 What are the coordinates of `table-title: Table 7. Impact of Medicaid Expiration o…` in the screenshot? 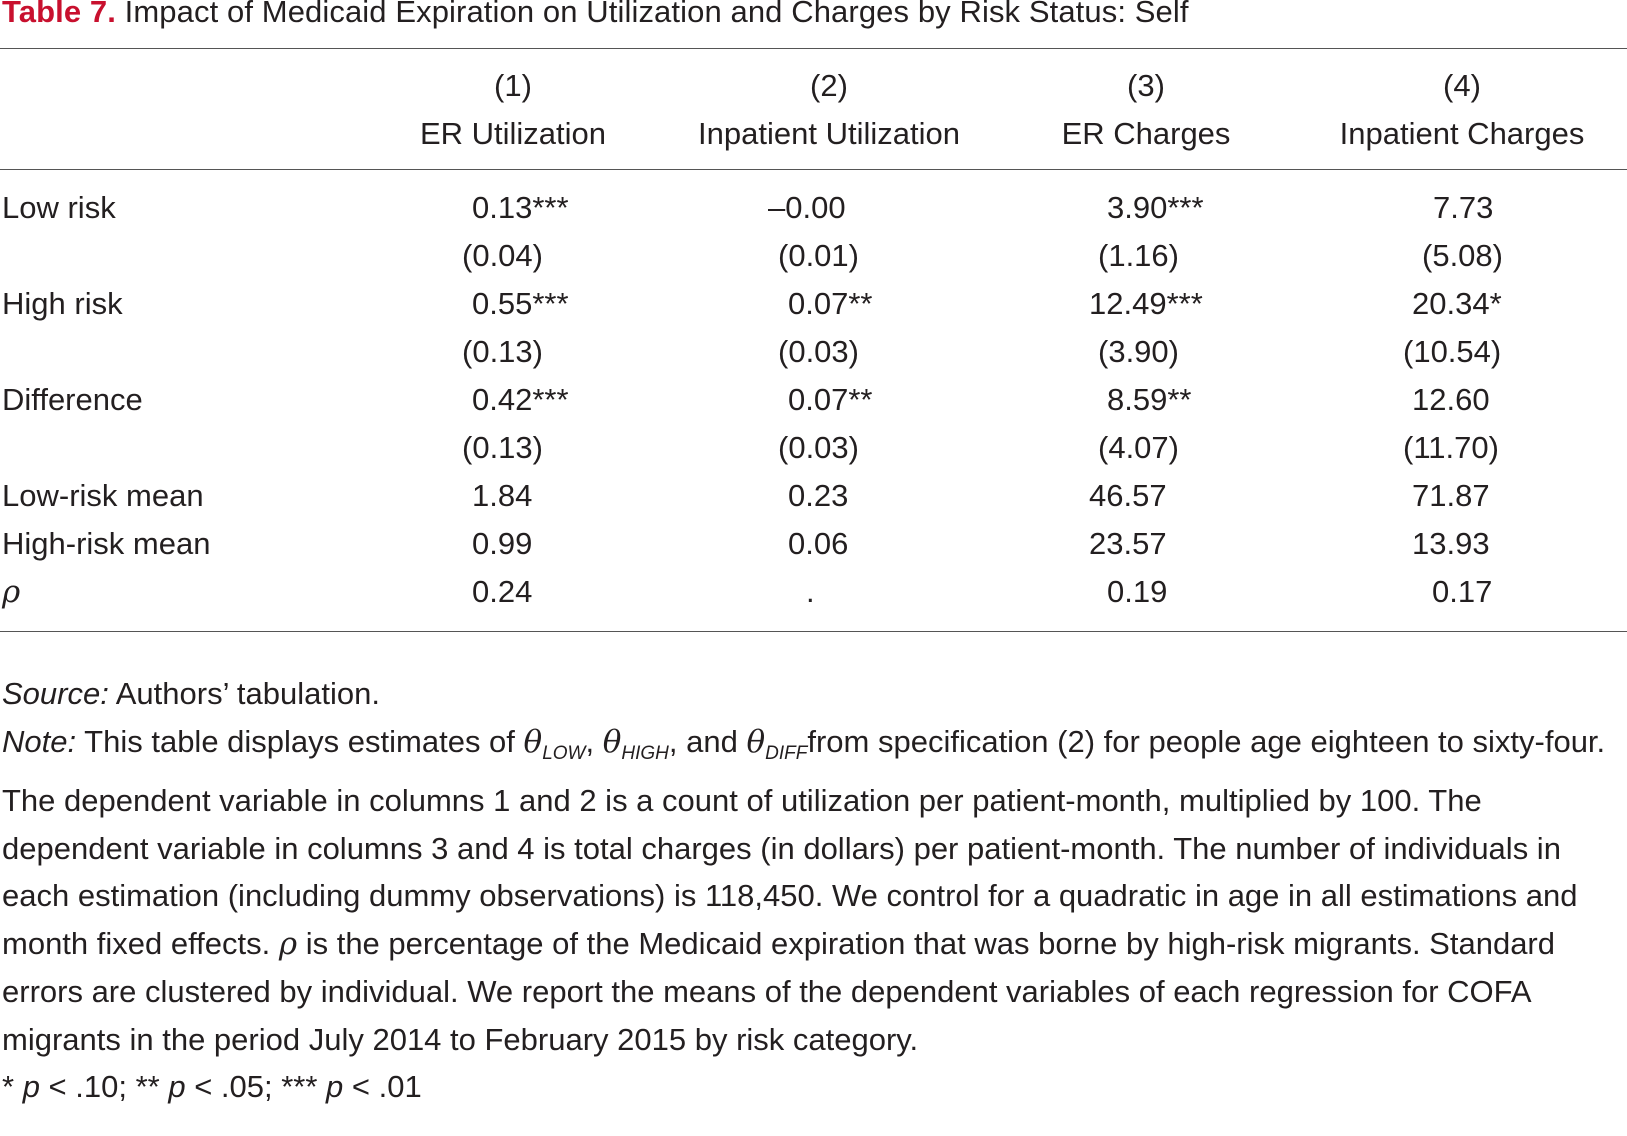 It's located at (595, 15).